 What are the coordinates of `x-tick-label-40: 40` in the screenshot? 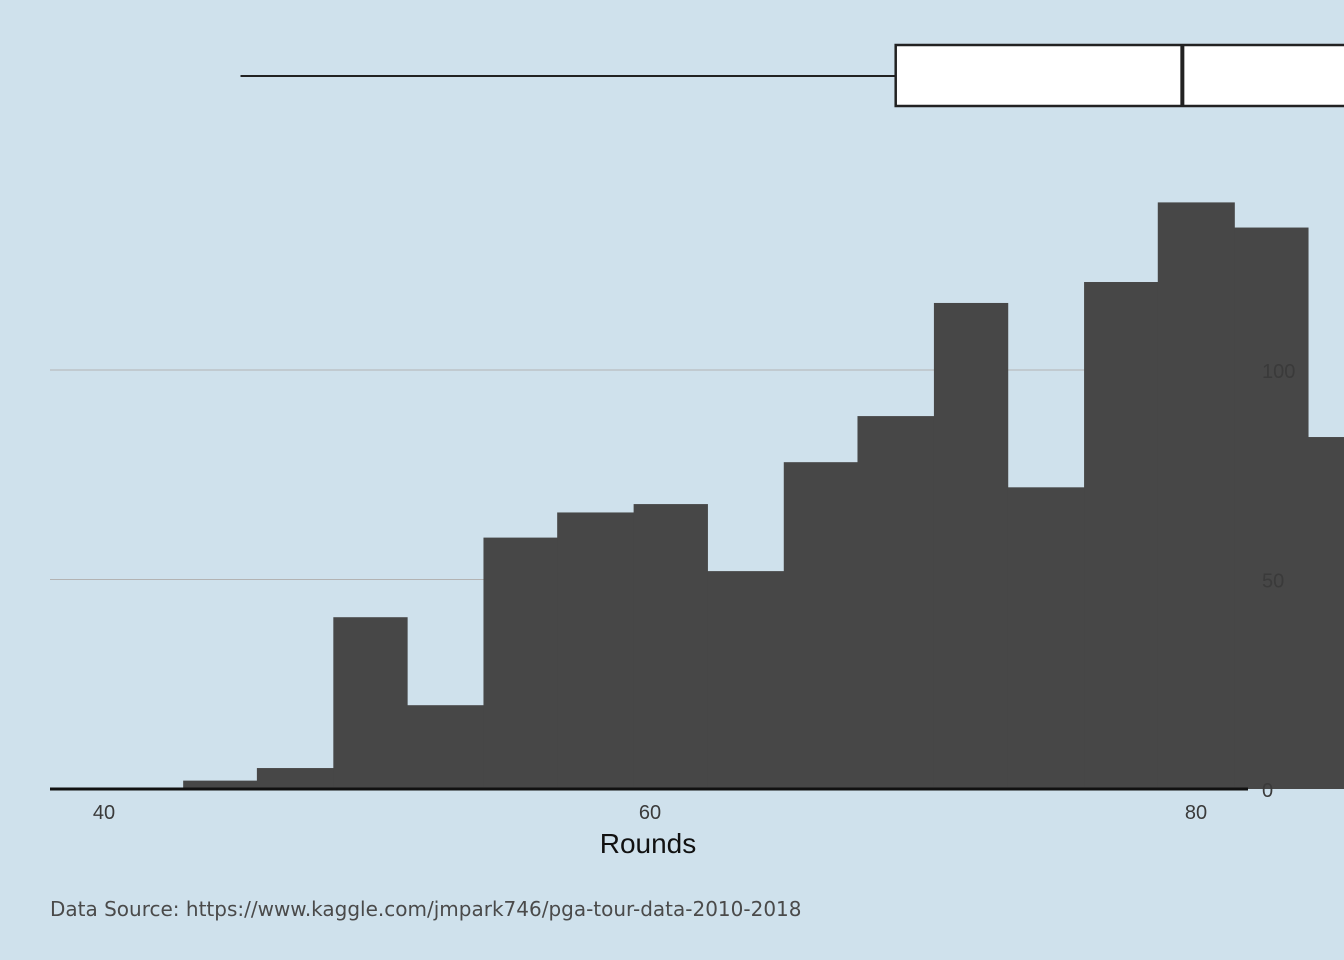 It's located at (104, 813).